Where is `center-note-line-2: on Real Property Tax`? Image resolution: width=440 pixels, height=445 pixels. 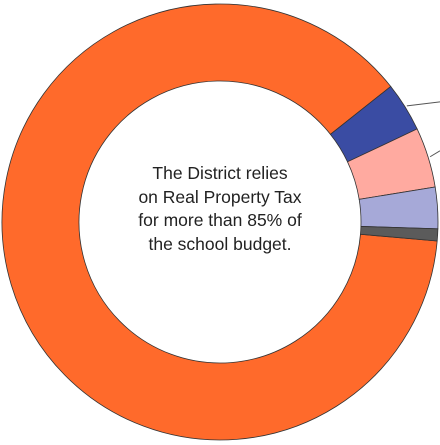 center-note-line-2: on Real Property Tax is located at coordinates (220, 196).